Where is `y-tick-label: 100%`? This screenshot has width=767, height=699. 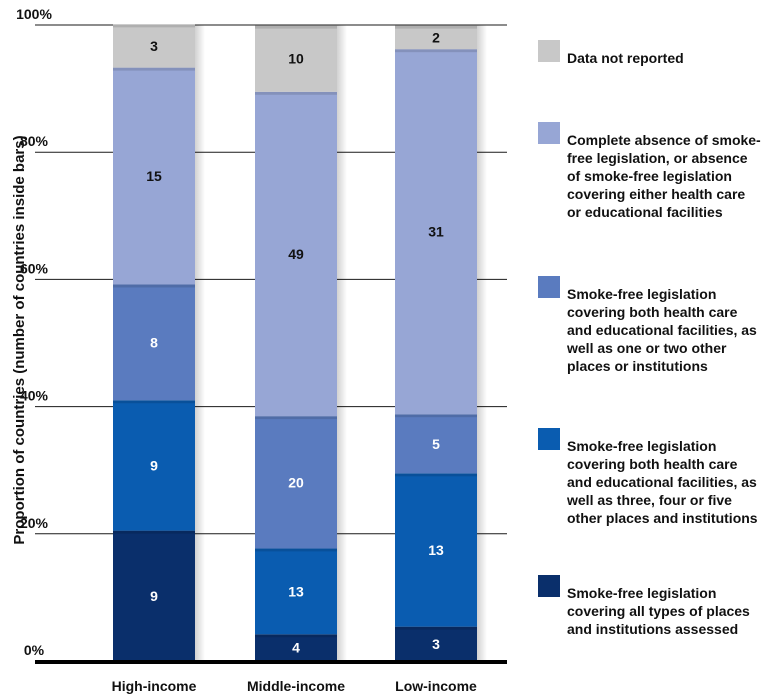
y-tick-label: 100% is located at coordinates (34, 14).